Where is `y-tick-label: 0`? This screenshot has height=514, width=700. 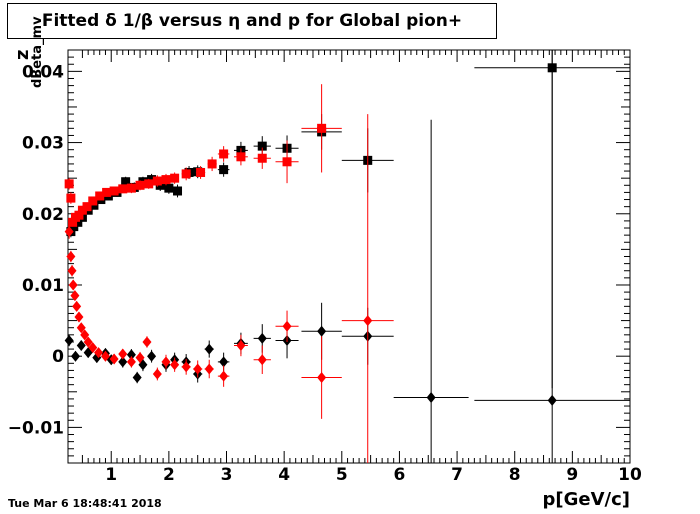 y-tick-label: 0 is located at coordinates (58, 357).